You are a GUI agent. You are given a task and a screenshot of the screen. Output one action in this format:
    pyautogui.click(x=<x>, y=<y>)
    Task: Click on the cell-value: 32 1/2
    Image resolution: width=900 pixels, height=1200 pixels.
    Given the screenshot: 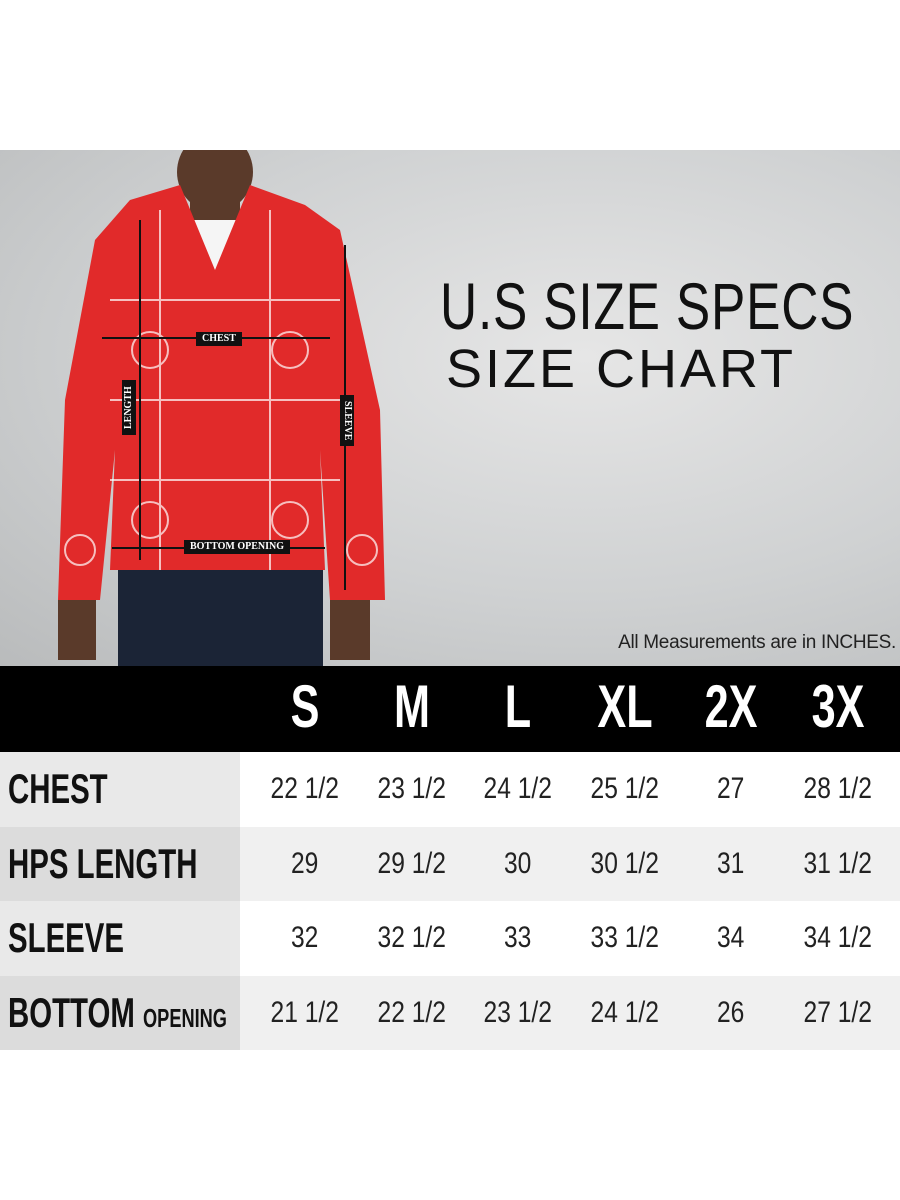 What is the action you would take?
    pyautogui.click(x=412, y=938)
    